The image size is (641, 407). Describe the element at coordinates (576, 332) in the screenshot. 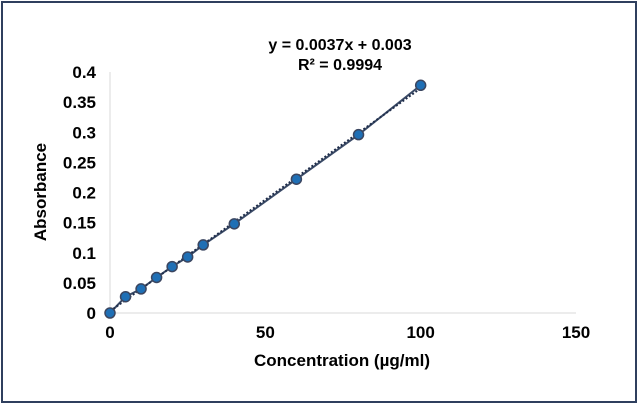

I see `x-tick-label: 150` at that location.